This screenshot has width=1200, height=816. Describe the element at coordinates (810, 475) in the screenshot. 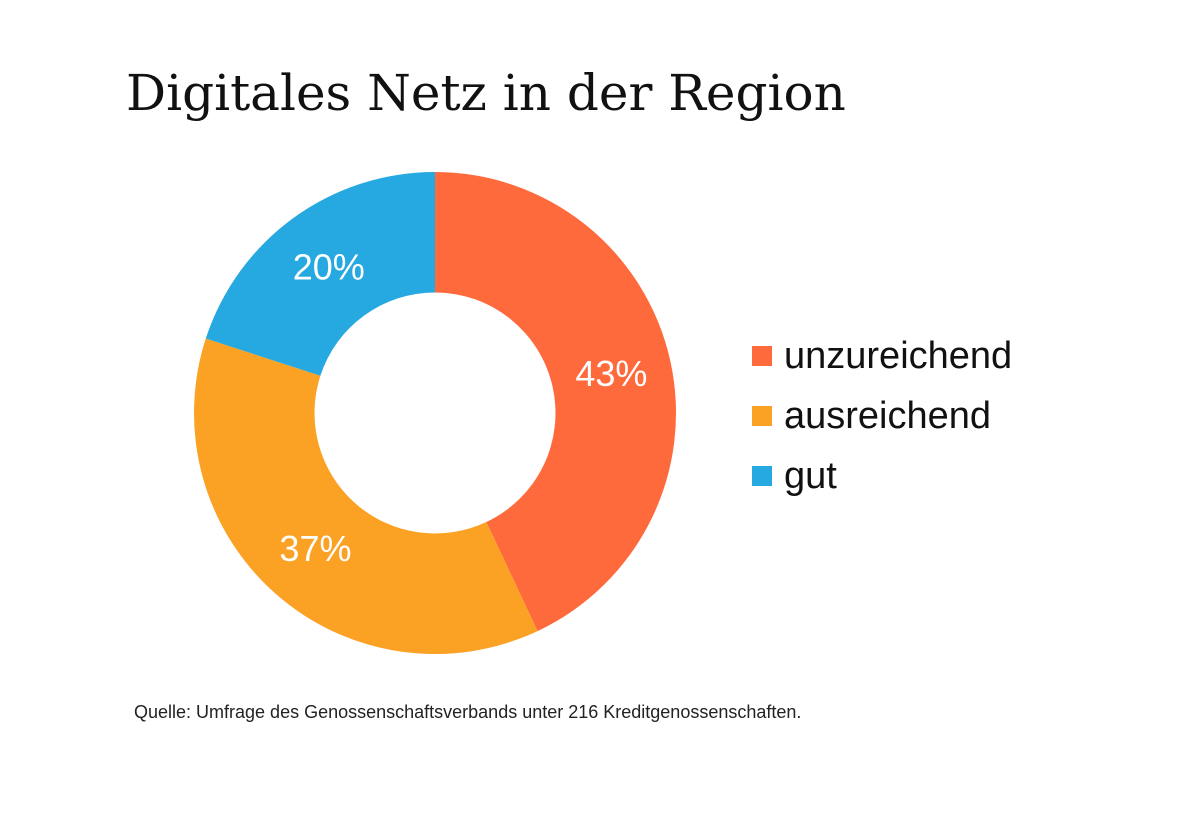

I see `legend-label-gut: gut` at that location.